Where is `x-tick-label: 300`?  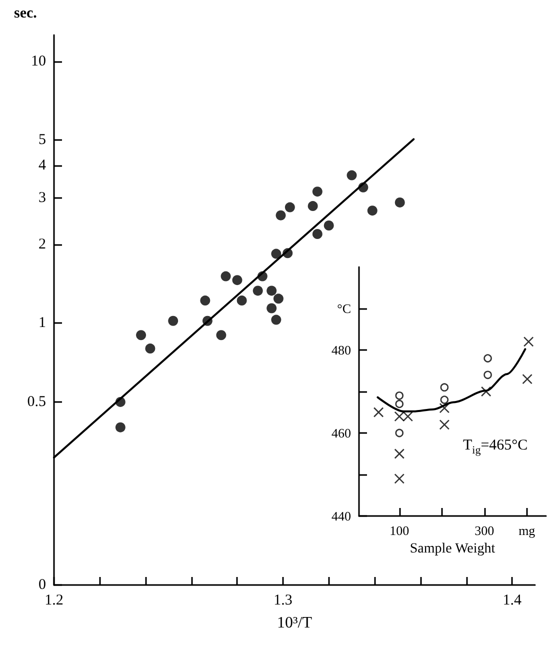
x-tick-label: 300 is located at coordinates (484, 530).